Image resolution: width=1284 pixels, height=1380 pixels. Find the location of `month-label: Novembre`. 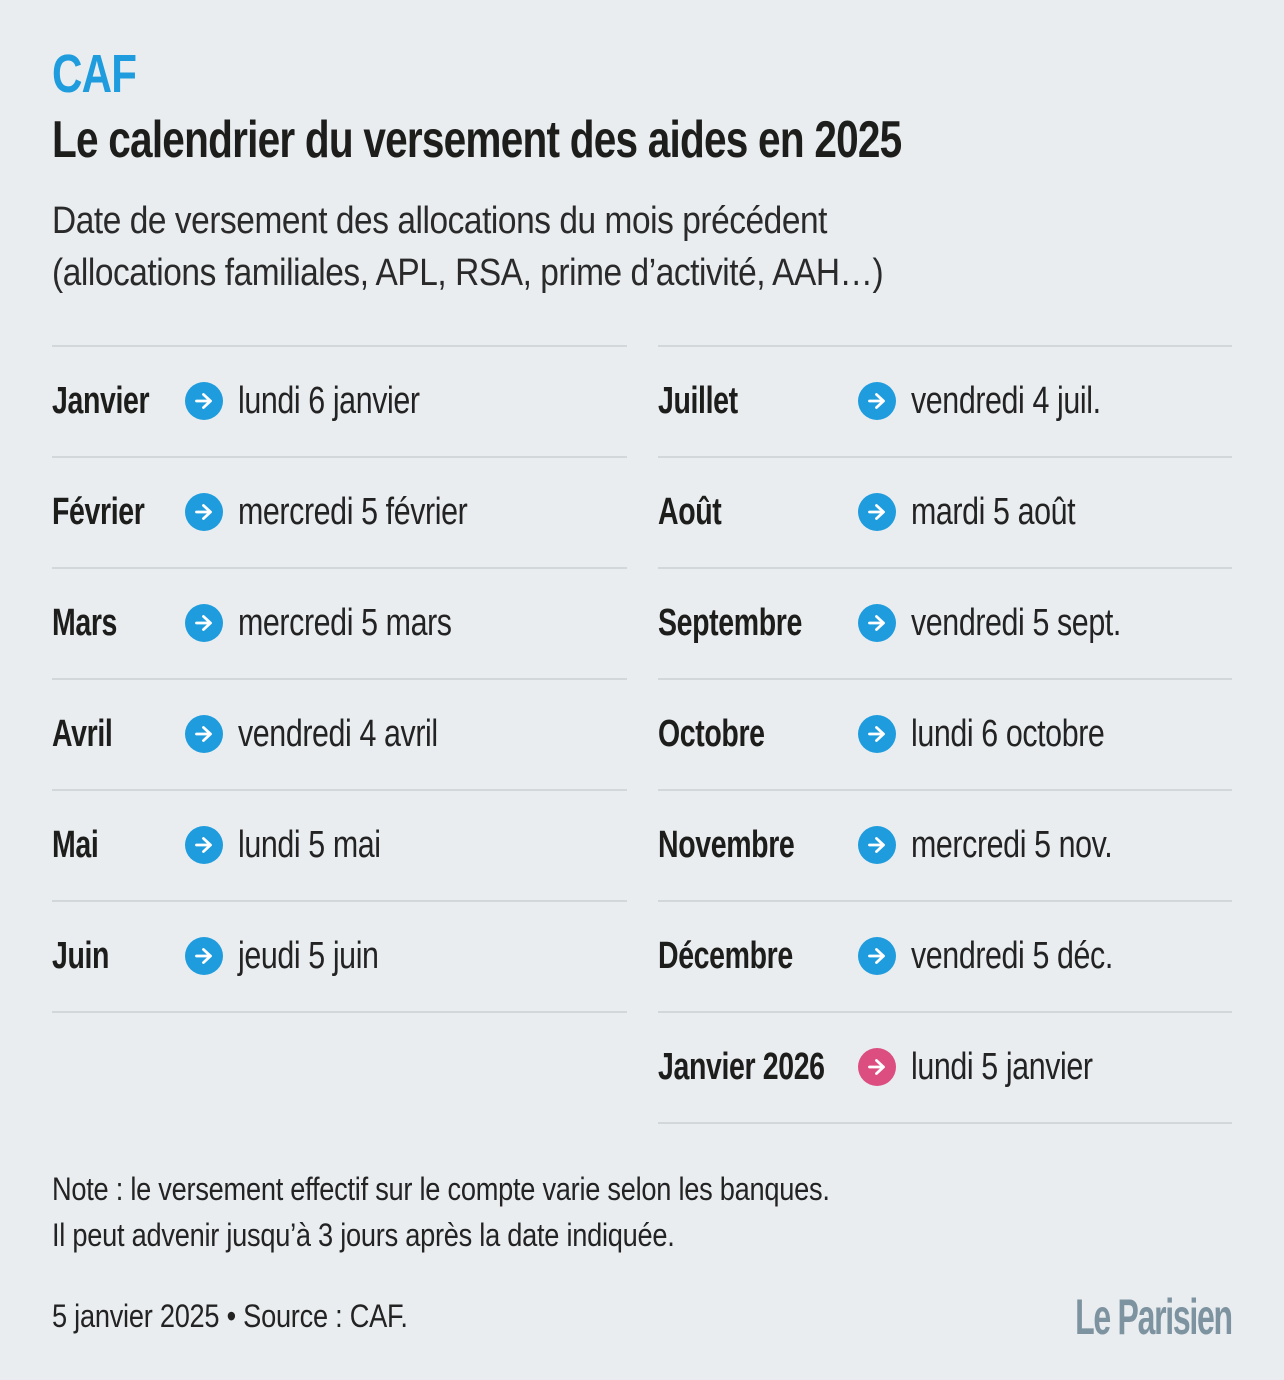

month-label: Novembre is located at coordinates (726, 844).